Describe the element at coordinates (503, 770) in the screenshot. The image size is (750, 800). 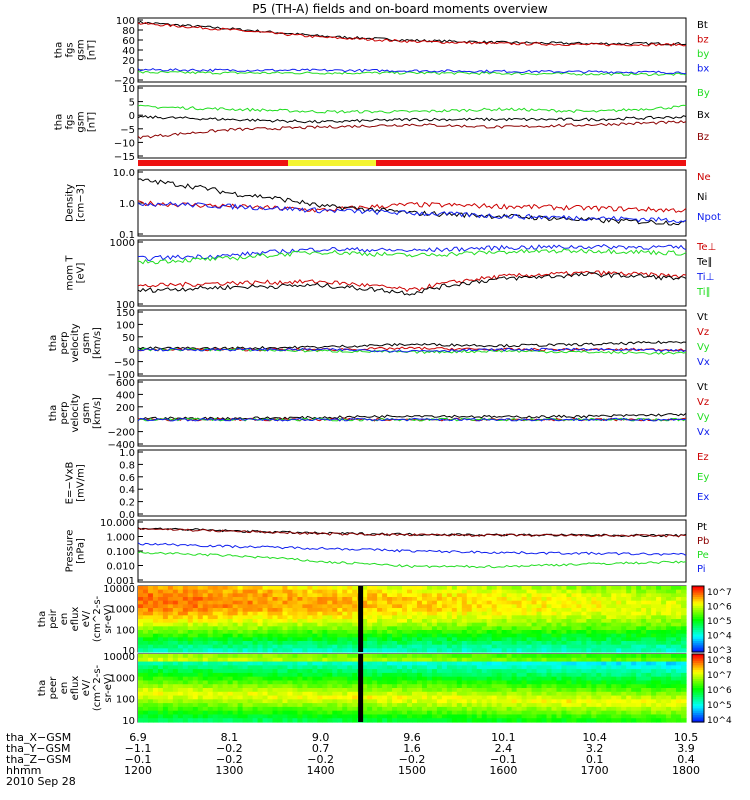
I see `ephem-value: 1600` at that location.